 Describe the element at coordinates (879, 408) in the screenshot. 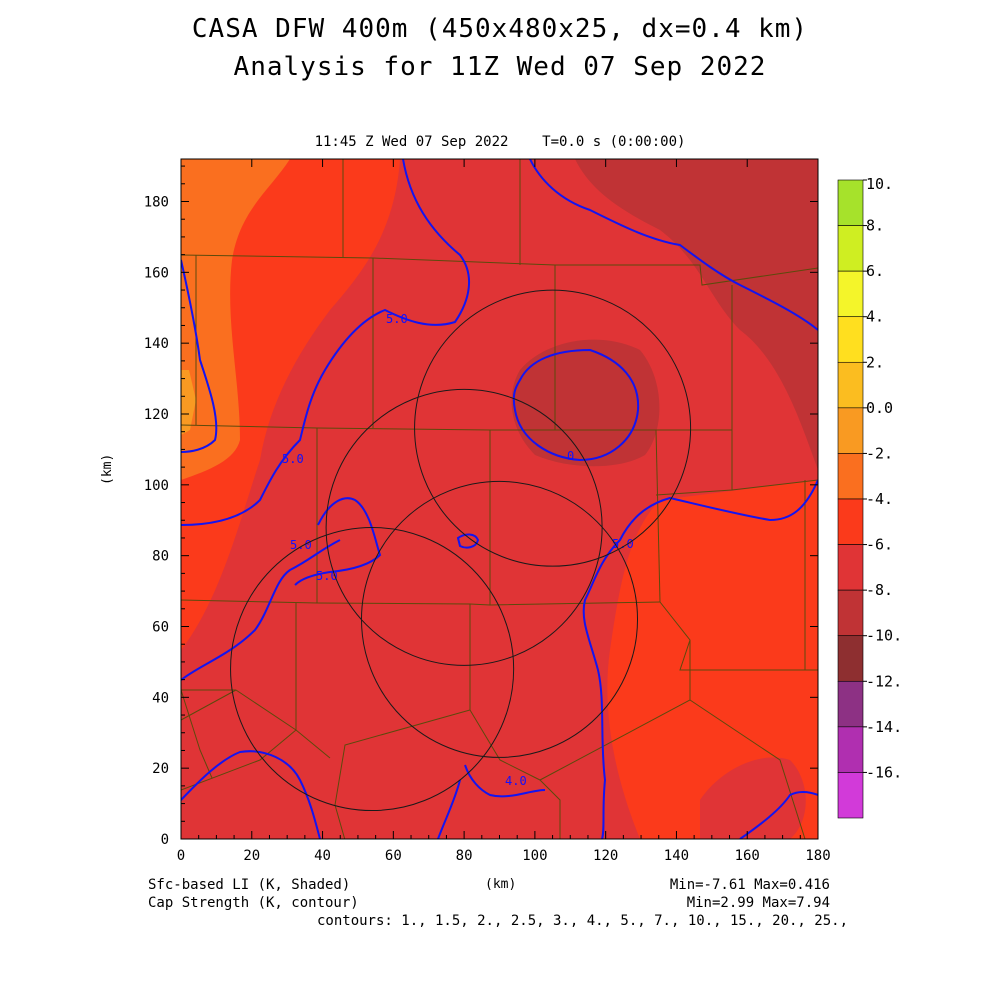

I see `colorbar-label: 0.0` at that location.